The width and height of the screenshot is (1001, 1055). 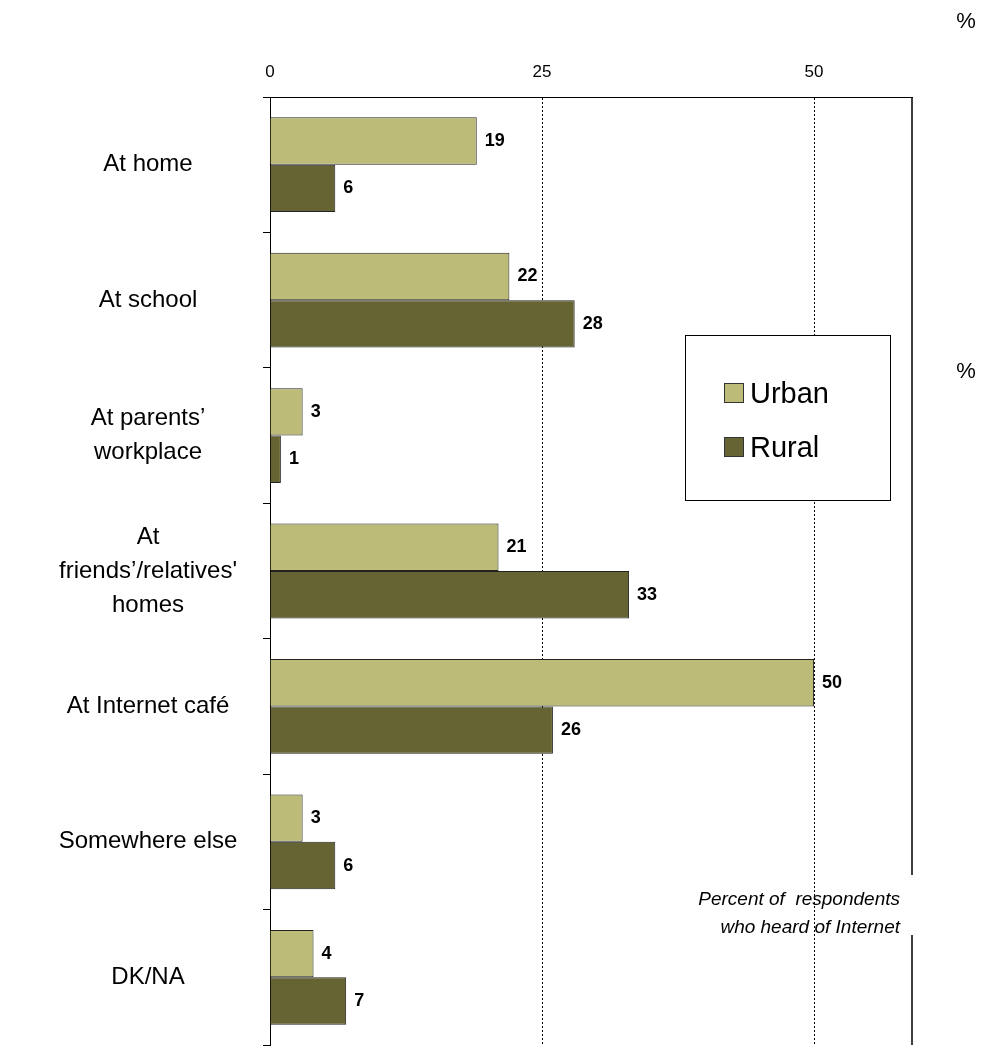 I want to click on x-tick-label: 50, so click(x=814, y=72).